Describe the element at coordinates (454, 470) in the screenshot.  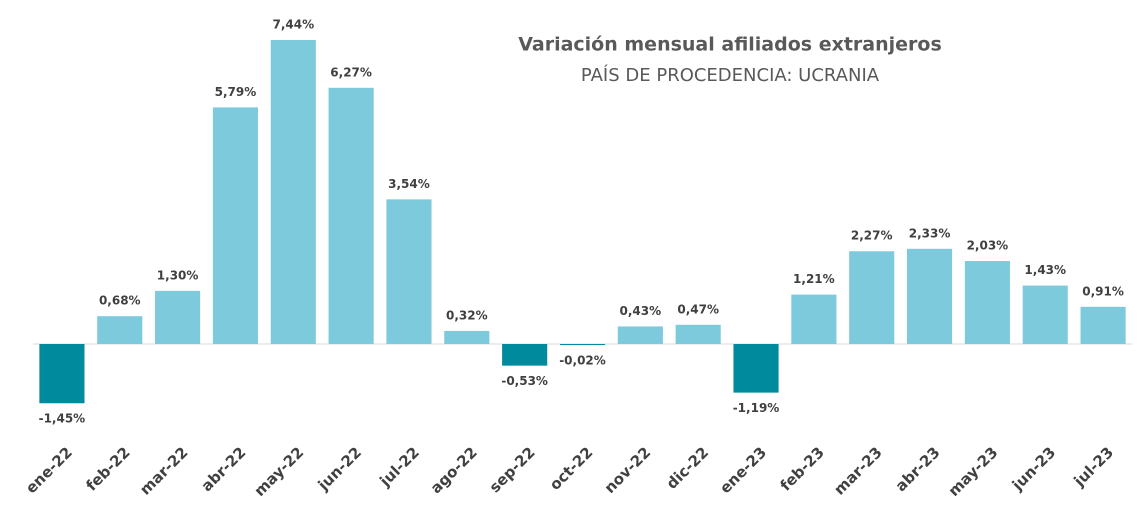
I see `x-tick-label: ago-22` at that location.